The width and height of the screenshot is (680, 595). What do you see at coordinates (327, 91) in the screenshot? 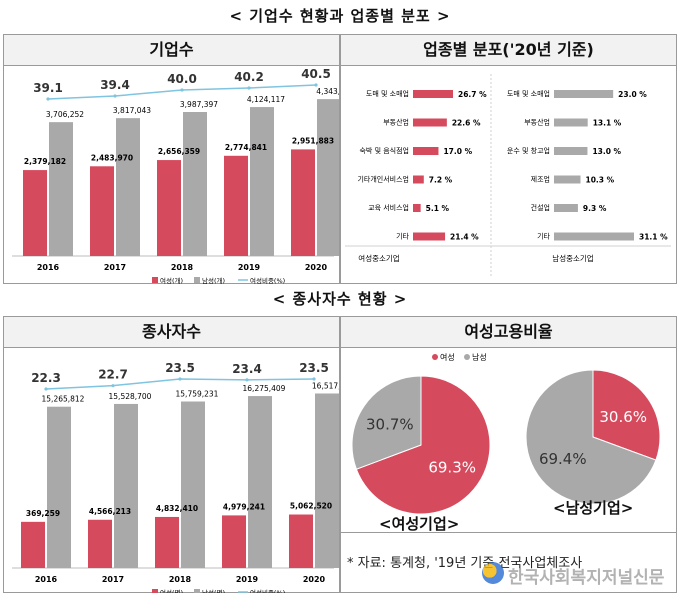
I see `bar-male-label: 4,343,51` at bounding box center [327, 91].